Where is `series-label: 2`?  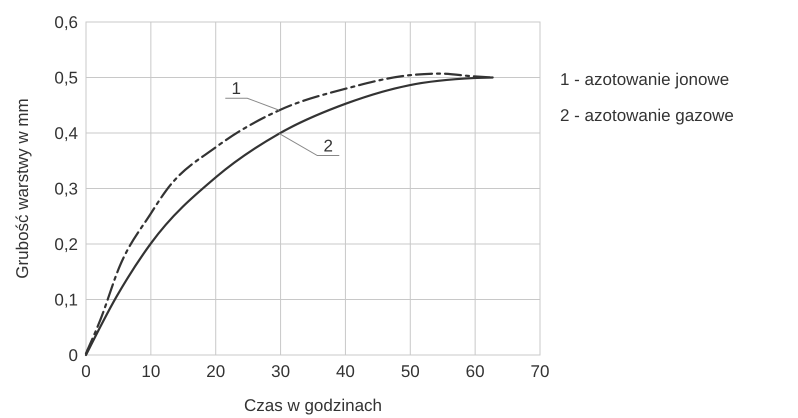
series-label: 2 is located at coordinates (329, 146).